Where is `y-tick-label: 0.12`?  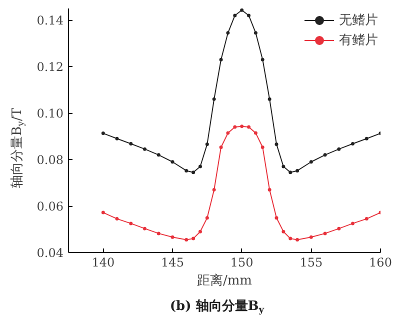 y-tick-label: 0.12 is located at coordinates (50, 67).